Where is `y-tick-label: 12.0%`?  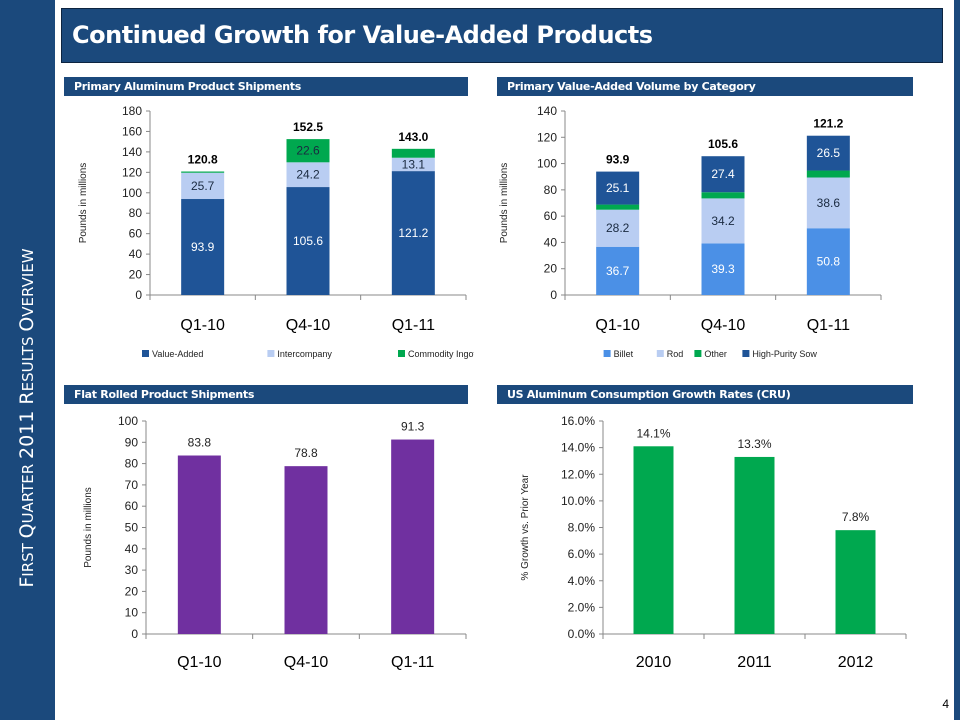 y-tick-label: 12.0% is located at coordinates (578, 474).